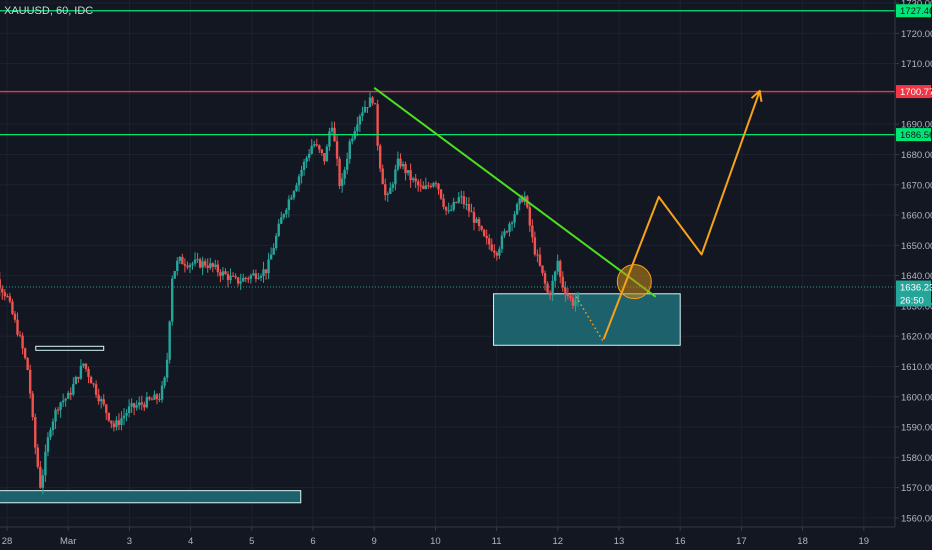  Describe the element at coordinates (916, 458) in the screenshot. I see `price-tick-label: 1580.00` at that location.